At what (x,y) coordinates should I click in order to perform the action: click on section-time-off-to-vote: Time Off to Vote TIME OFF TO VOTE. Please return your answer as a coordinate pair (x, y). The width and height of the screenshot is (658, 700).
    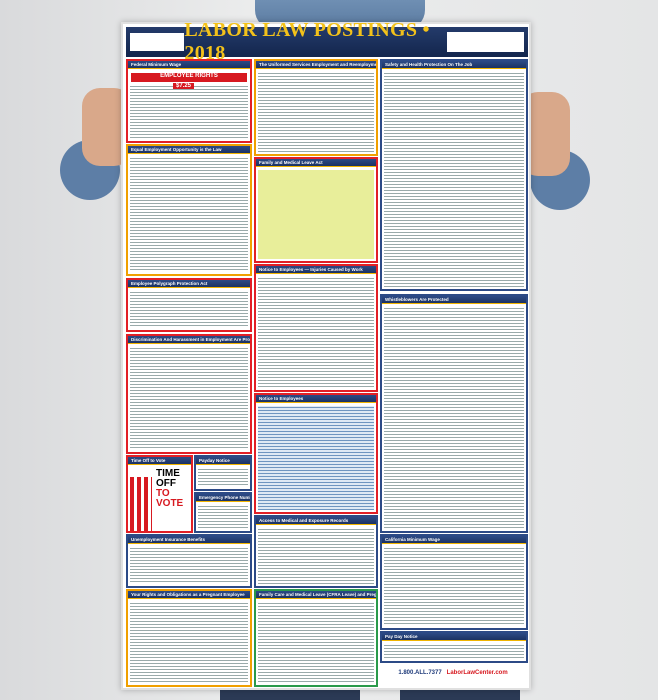
    Looking at the image, I should click on (159, 494).